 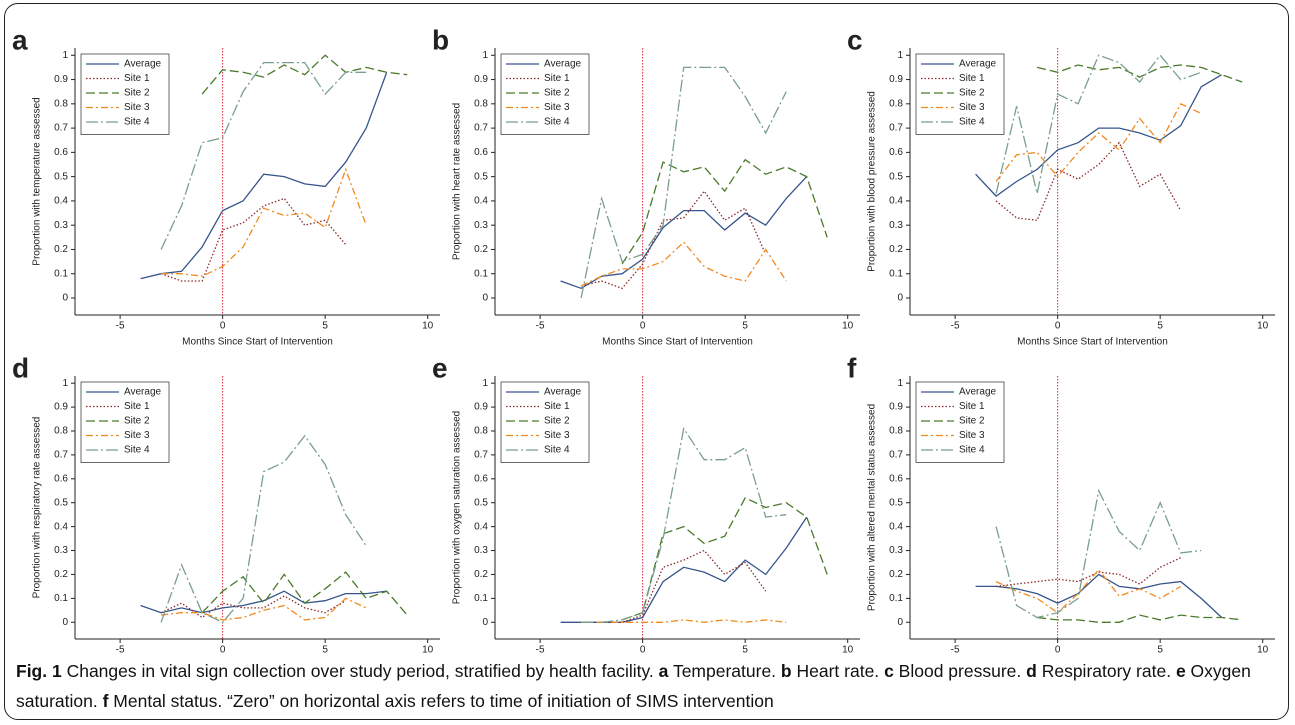 I want to click on x-axis-label: Months Since Start of Intervention, so click(x=257, y=342).